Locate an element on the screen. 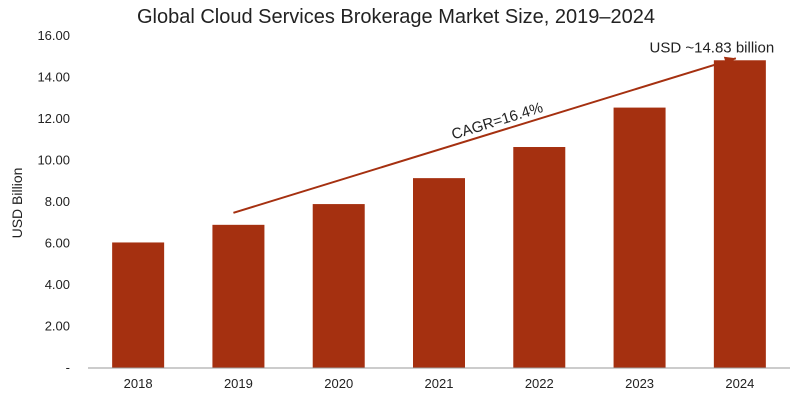 The width and height of the screenshot is (800, 410). y-tick-label: 14.00 is located at coordinates (53, 77).